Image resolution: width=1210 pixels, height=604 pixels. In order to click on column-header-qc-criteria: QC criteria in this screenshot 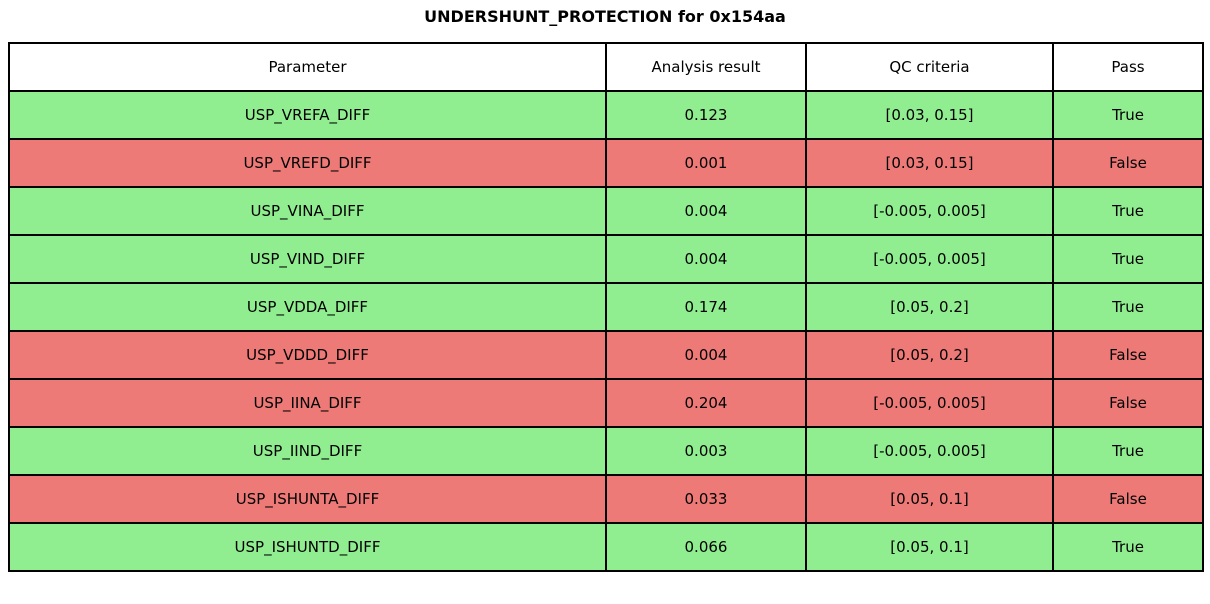, I will do `click(929, 67)`.